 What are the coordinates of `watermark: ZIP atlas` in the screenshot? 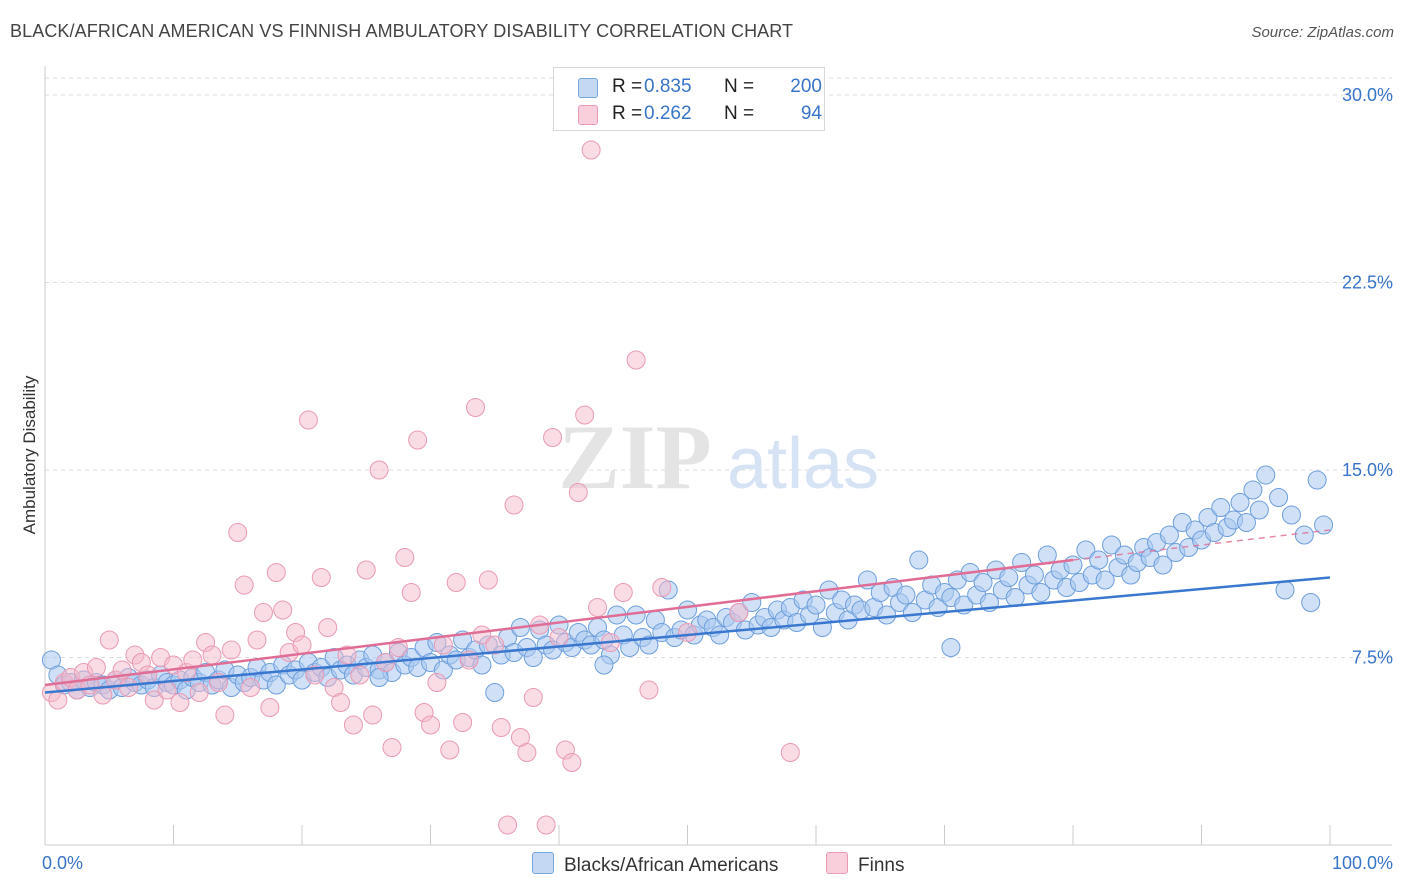 It's located at (718, 457).